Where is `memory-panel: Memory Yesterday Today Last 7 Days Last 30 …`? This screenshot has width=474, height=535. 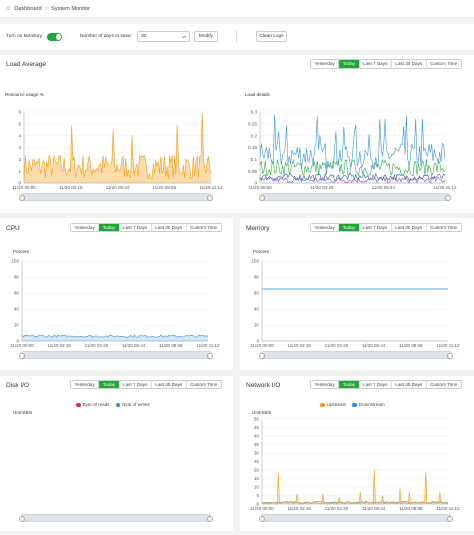 memory-panel: Memory Yesterday Today Last 7 Days Last 30 … is located at coordinates (357, 294).